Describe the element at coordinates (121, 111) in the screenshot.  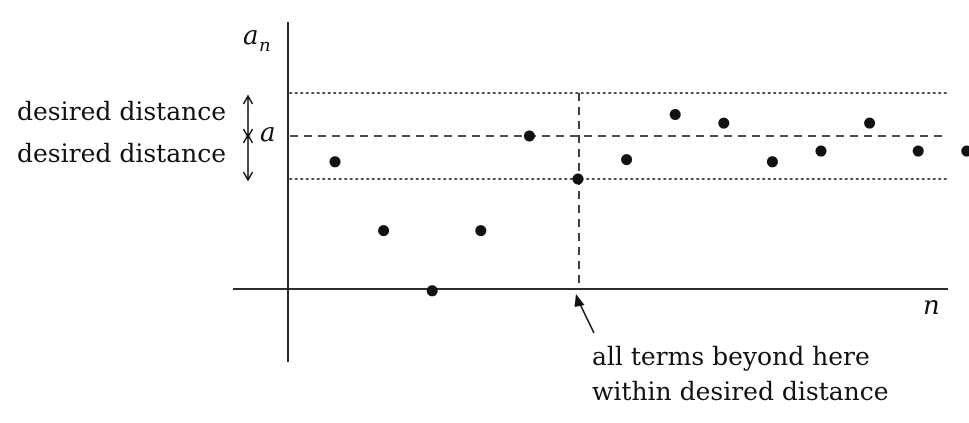
I see `upper-distance-label: desired distance` at that location.